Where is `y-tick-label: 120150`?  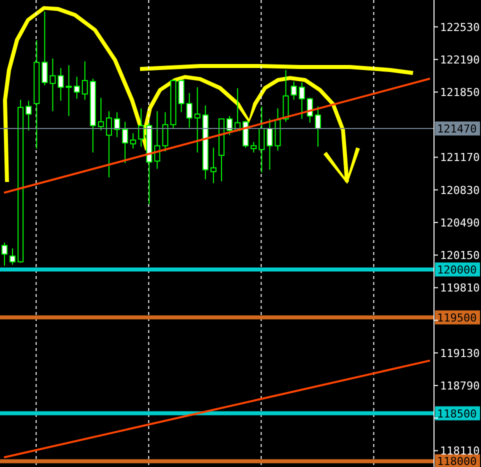 y-tick-label: 120150 is located at coordinates (460, 255).